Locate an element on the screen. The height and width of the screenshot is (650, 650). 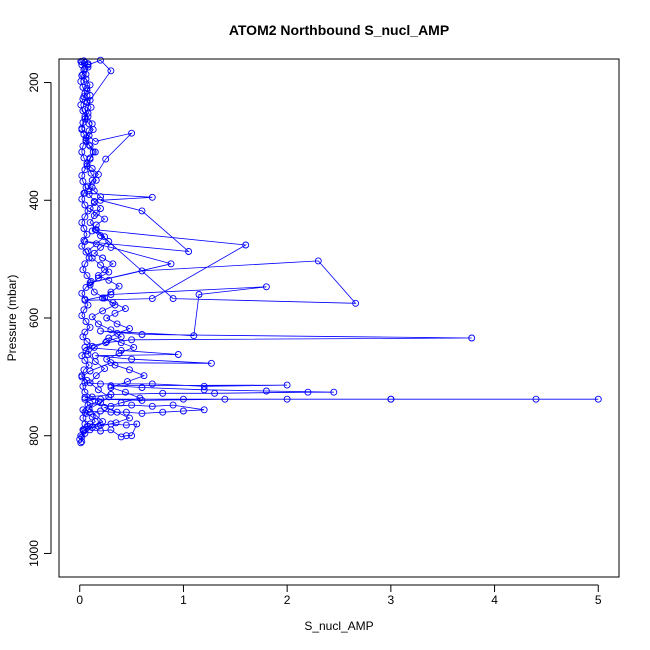
x-axis: 0 1 2 3 4 5 is located at coordinates (339, 595).